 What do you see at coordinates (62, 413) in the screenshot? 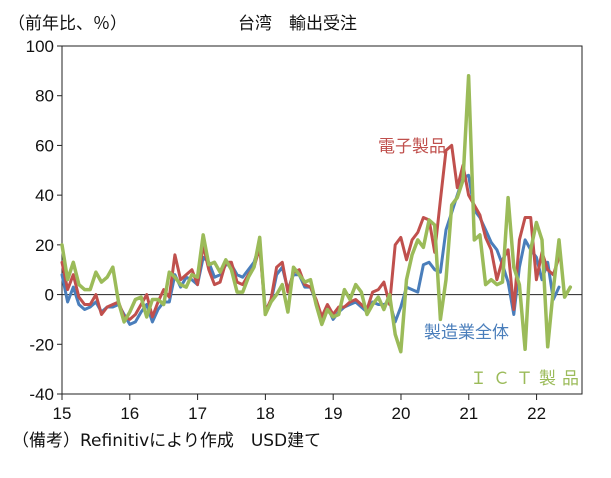
I see `x-tick-label: 15` at bounding box center [62, 413].